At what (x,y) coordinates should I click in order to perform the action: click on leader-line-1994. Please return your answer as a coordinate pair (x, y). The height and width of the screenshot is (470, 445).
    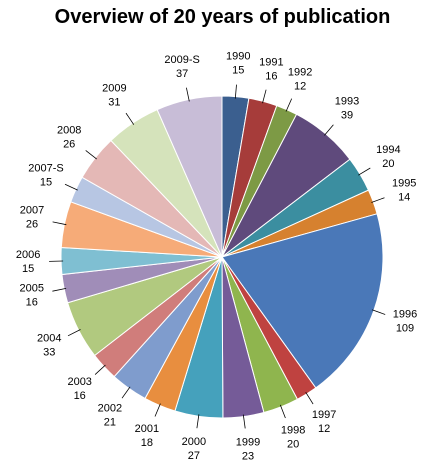
    Looking at the image, I should click on (364, 171).